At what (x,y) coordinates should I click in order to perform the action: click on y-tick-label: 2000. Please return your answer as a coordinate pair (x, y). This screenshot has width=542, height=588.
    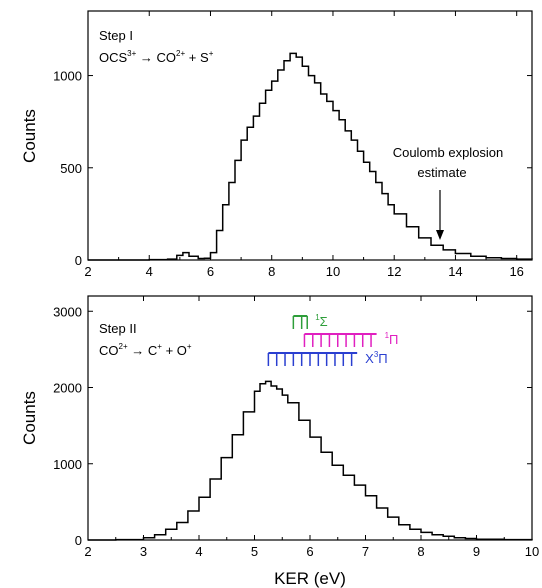
    Looking at the image, I should click on (67, 388).